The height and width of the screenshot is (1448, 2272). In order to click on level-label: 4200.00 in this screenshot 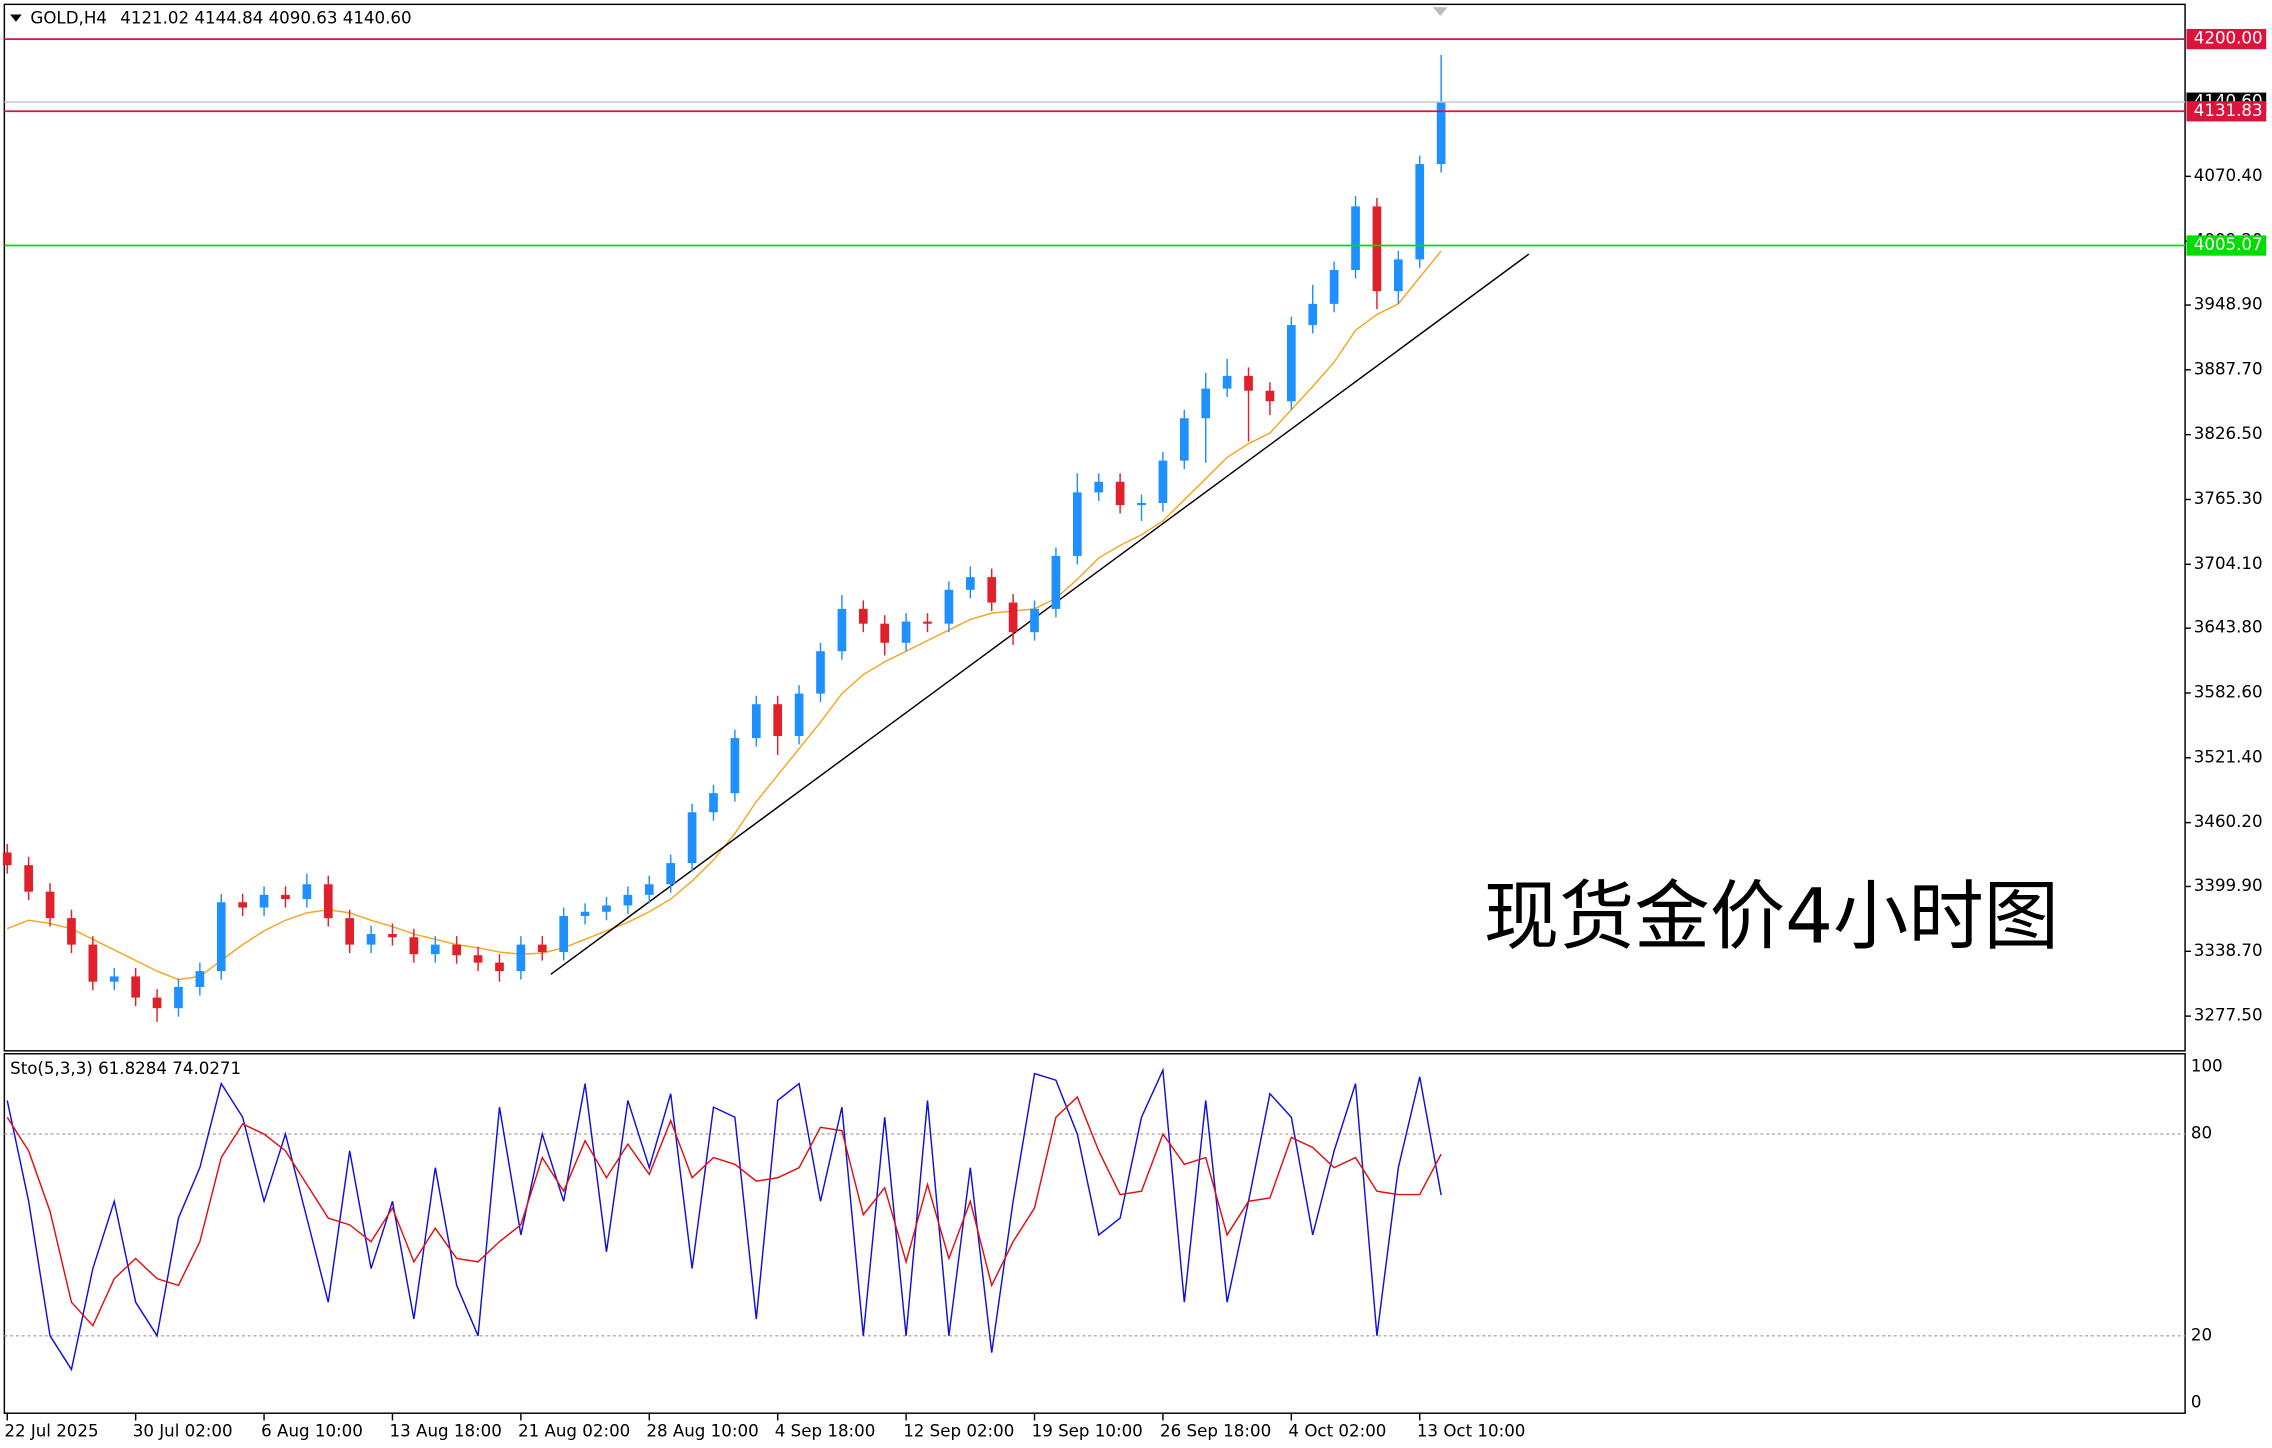, I will do `click(2228, 38)`.